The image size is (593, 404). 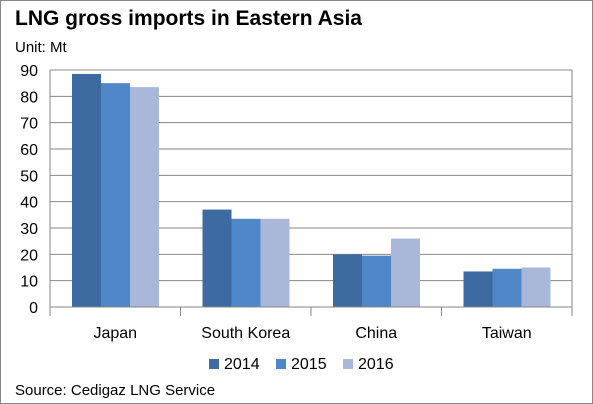 What do you see at coordinates (41, 47) in the screenshot?
I see `unit-label: Unit: Mt` at bounding box center [41, 47].